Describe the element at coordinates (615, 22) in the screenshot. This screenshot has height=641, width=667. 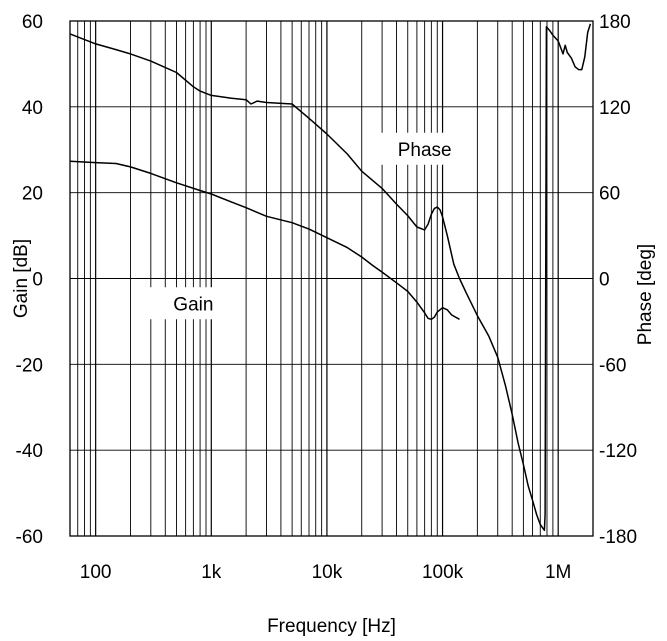
I see `right-tick-label: 180` at that location.